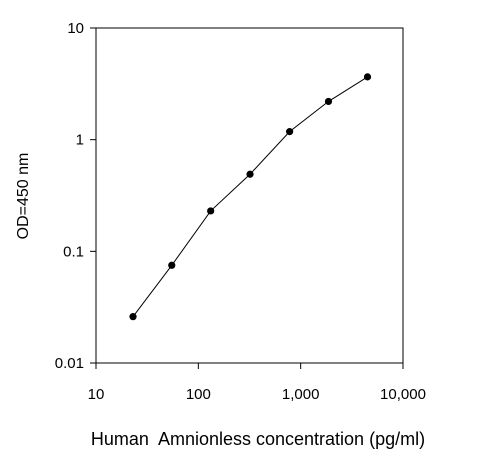 The height and width of the screenshot is (461, 488). I want to click on x-tick-label: 1,000, so click(301, 394).